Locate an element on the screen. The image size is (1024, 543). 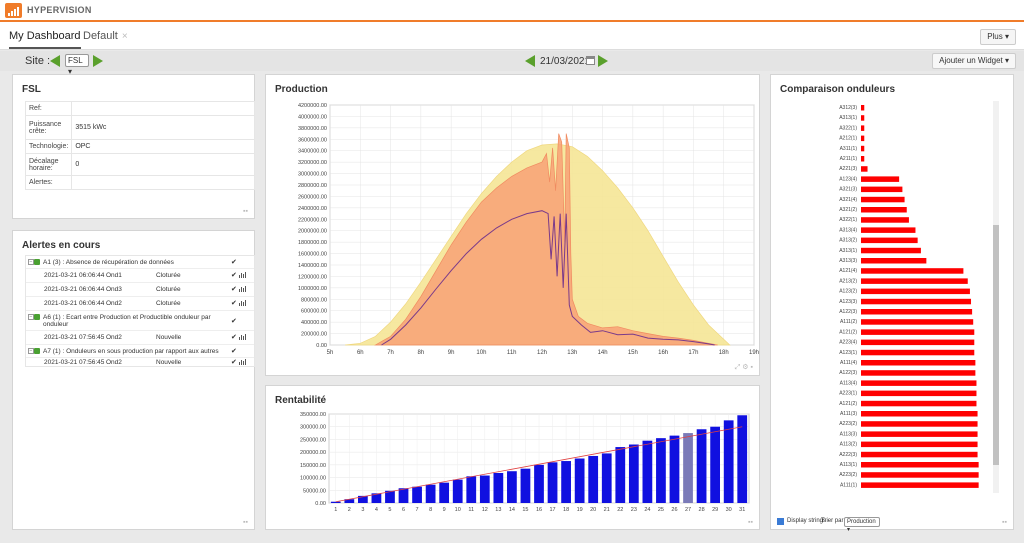
y-tick-label: 3000000.00 is located at coordinates (312, 175).